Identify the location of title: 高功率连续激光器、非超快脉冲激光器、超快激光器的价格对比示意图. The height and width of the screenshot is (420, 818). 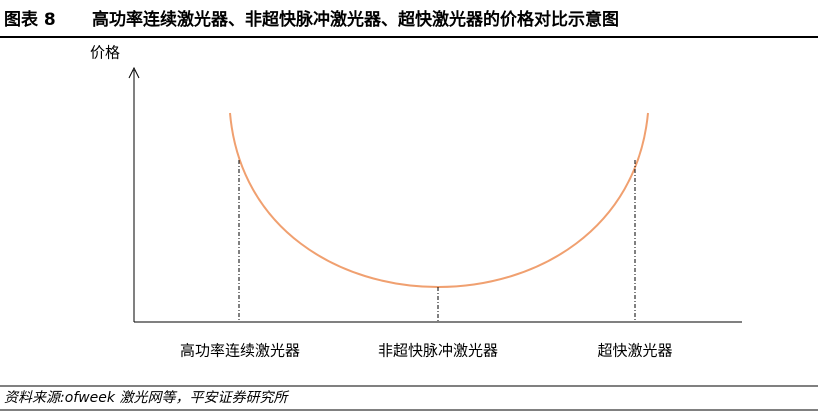
(355, 19).